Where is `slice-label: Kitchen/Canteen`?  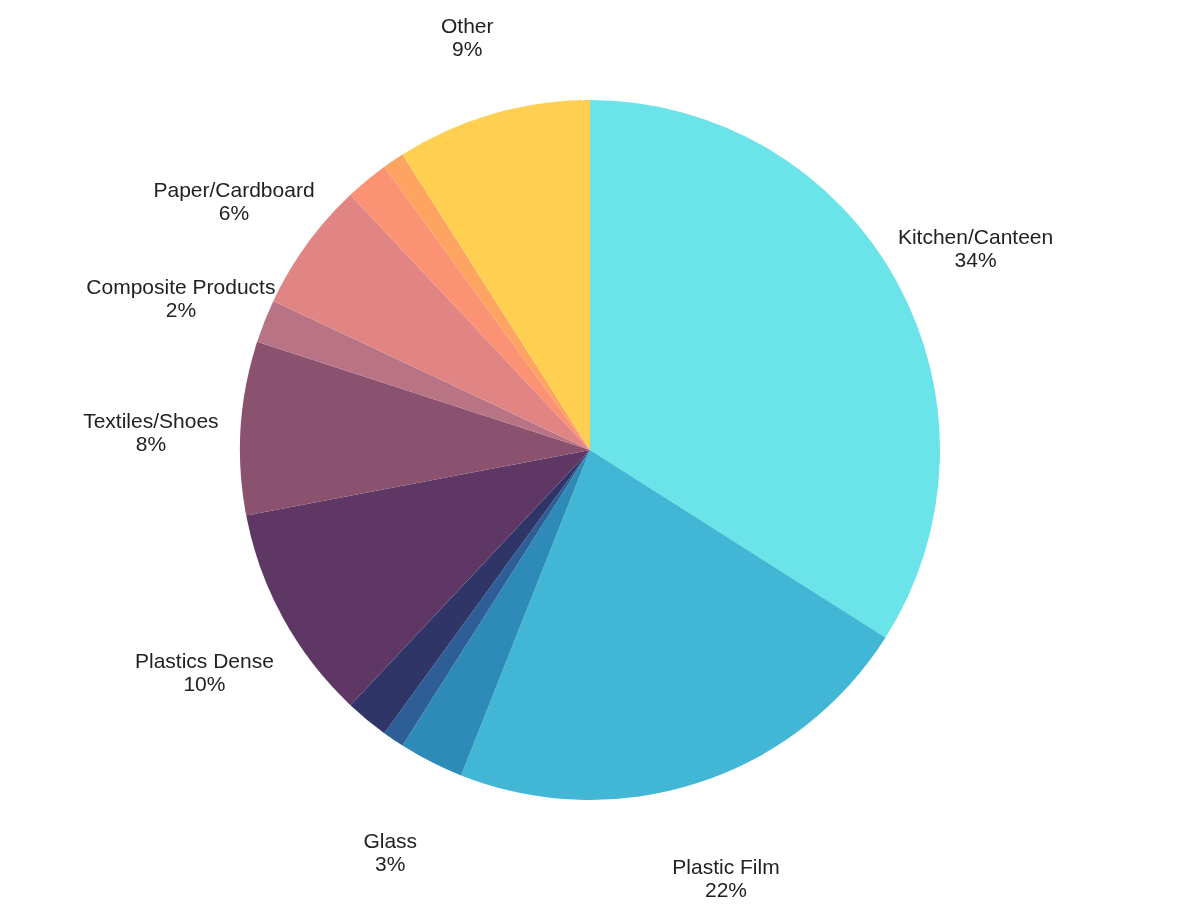 slice-label: Kitchen/Canteen is located at coordinates (975, 237).